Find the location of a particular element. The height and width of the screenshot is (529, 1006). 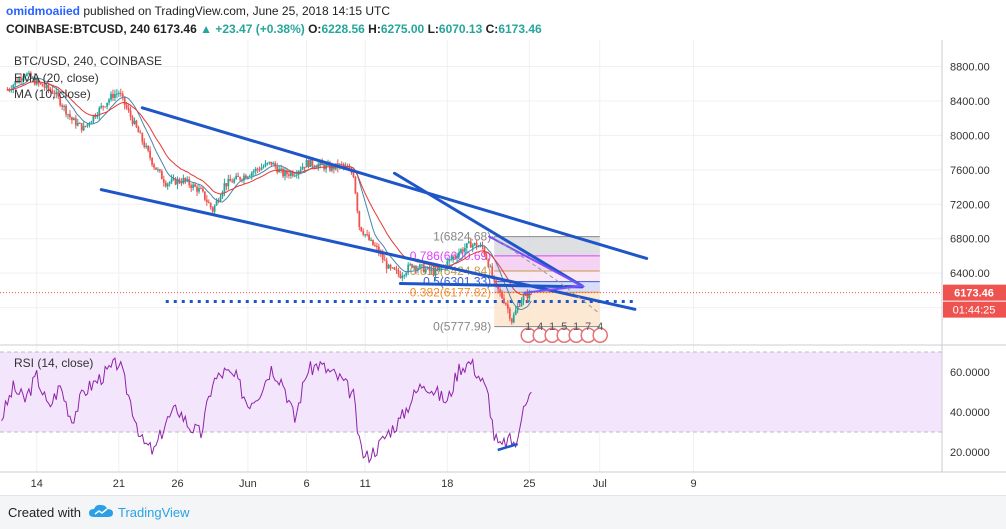

ema-legend: EMA (20, close) is located at coordinates (56, 78).